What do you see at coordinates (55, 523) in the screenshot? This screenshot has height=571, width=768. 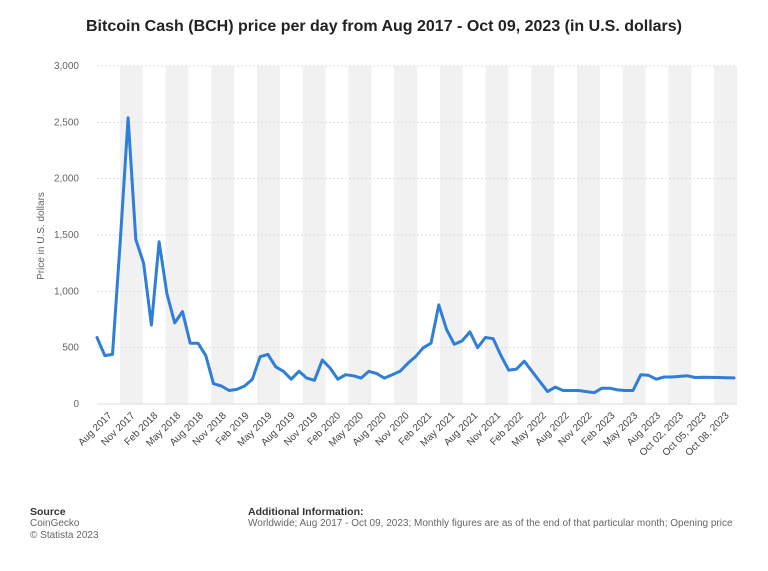 I see `source-line: CoinGecko` at bounding box center [55, 523].